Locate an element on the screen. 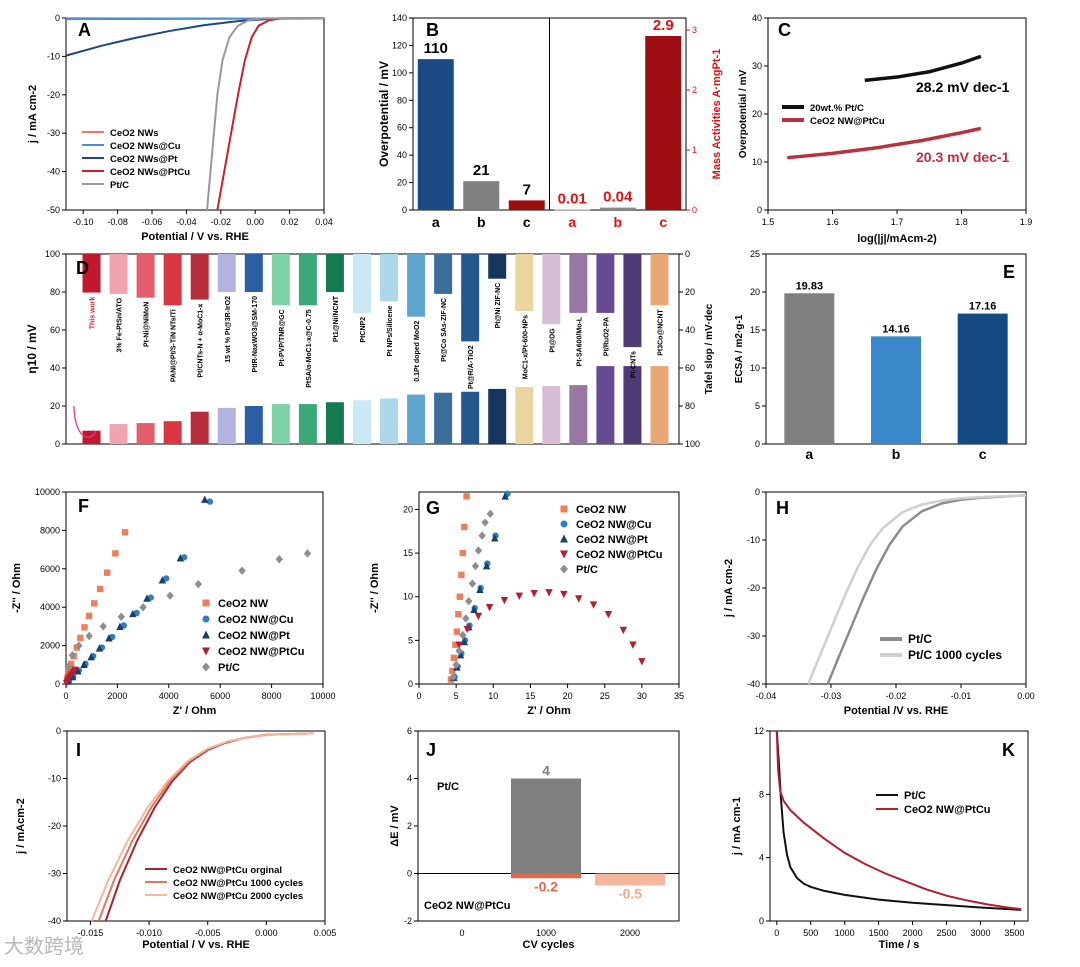  x-tick-label: 1500 is located at coordinates (879, 933).